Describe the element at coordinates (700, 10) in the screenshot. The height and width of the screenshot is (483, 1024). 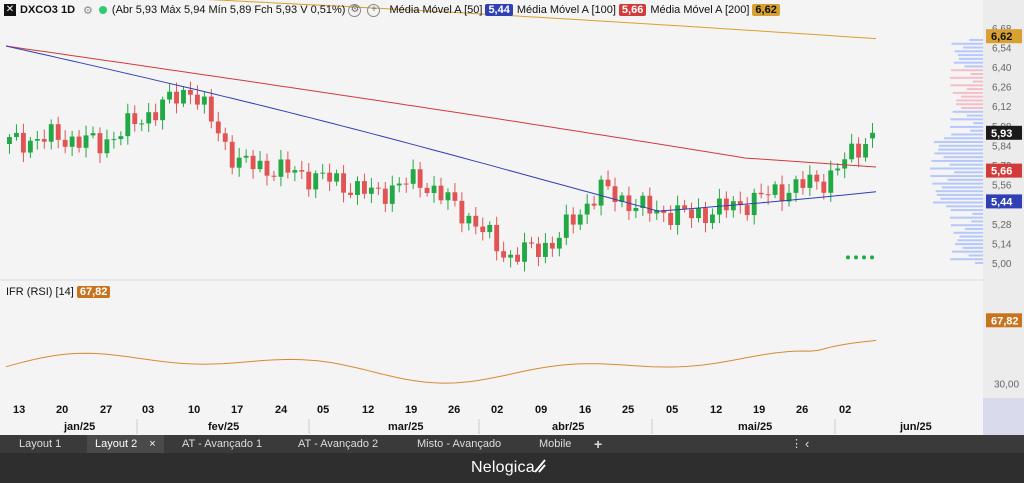
I see `ma200-label: Média Móvel A [200]` at that location.